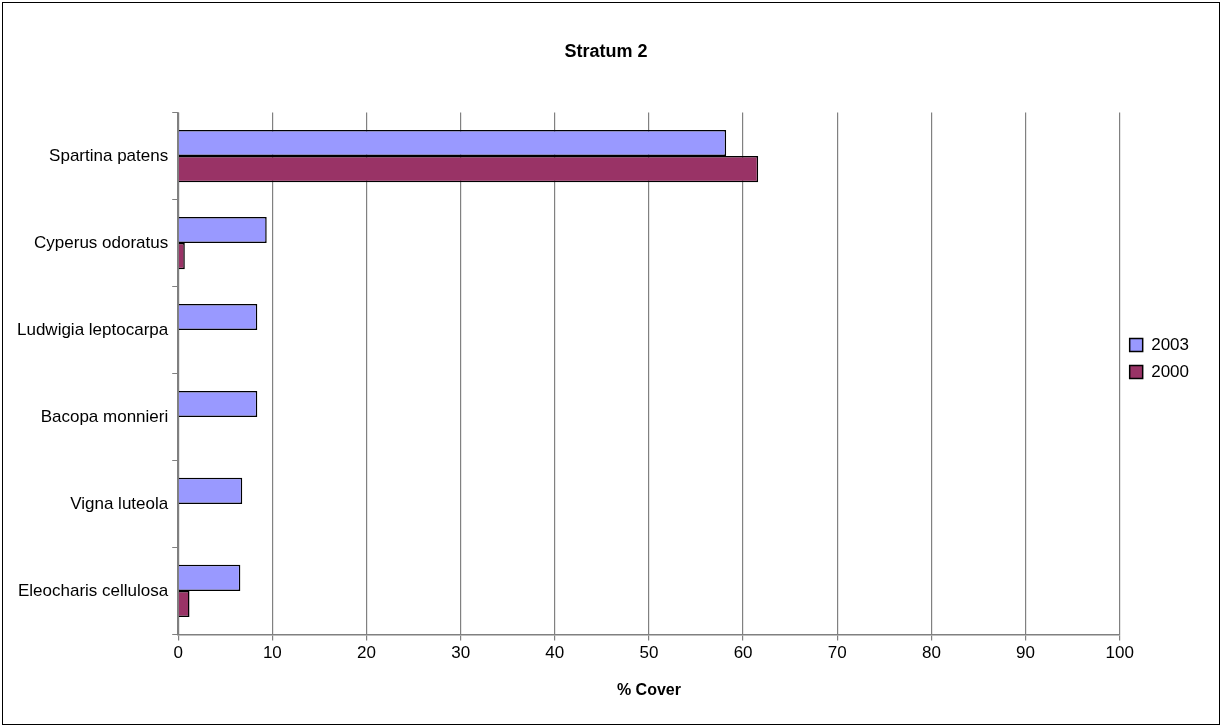 This screenshot has height=727, width=1222. I want to click on x-axis-title: % Cover, so click(648, 689).